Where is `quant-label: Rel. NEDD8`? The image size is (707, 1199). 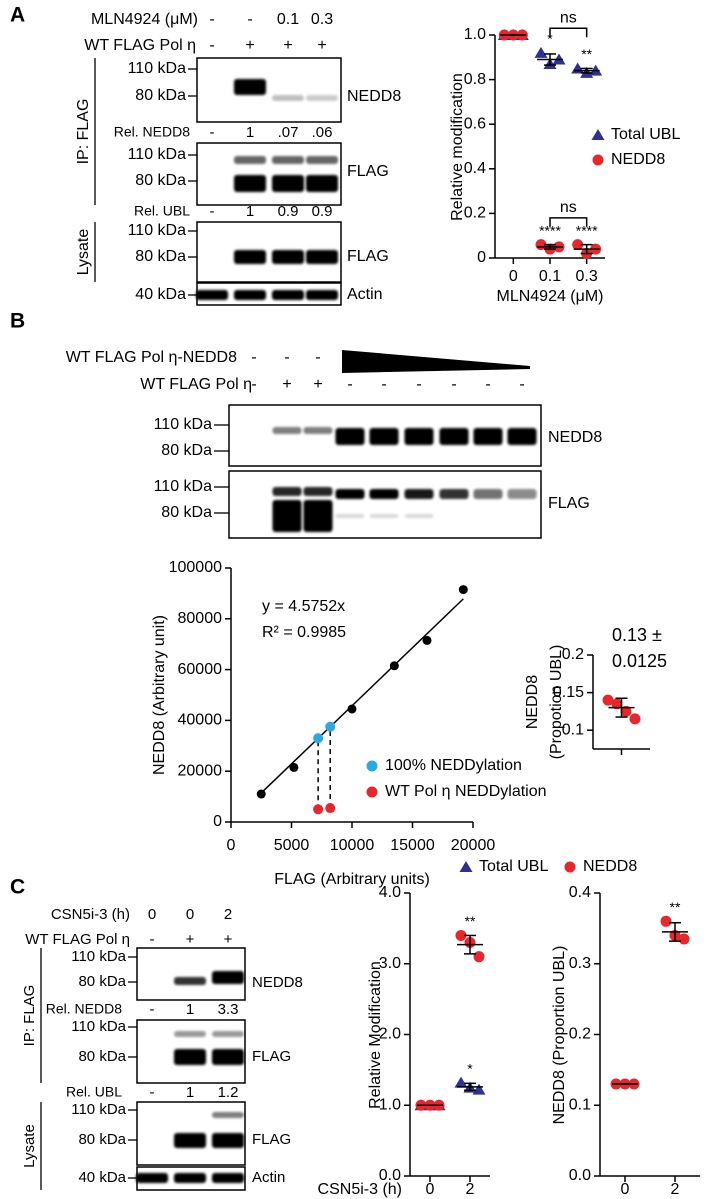 quant-label: Rel. NEDD8 is located at coordinates (152, 132).